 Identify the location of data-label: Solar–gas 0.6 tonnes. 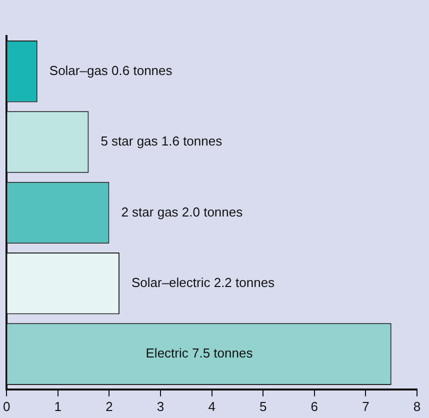
(111, 70).